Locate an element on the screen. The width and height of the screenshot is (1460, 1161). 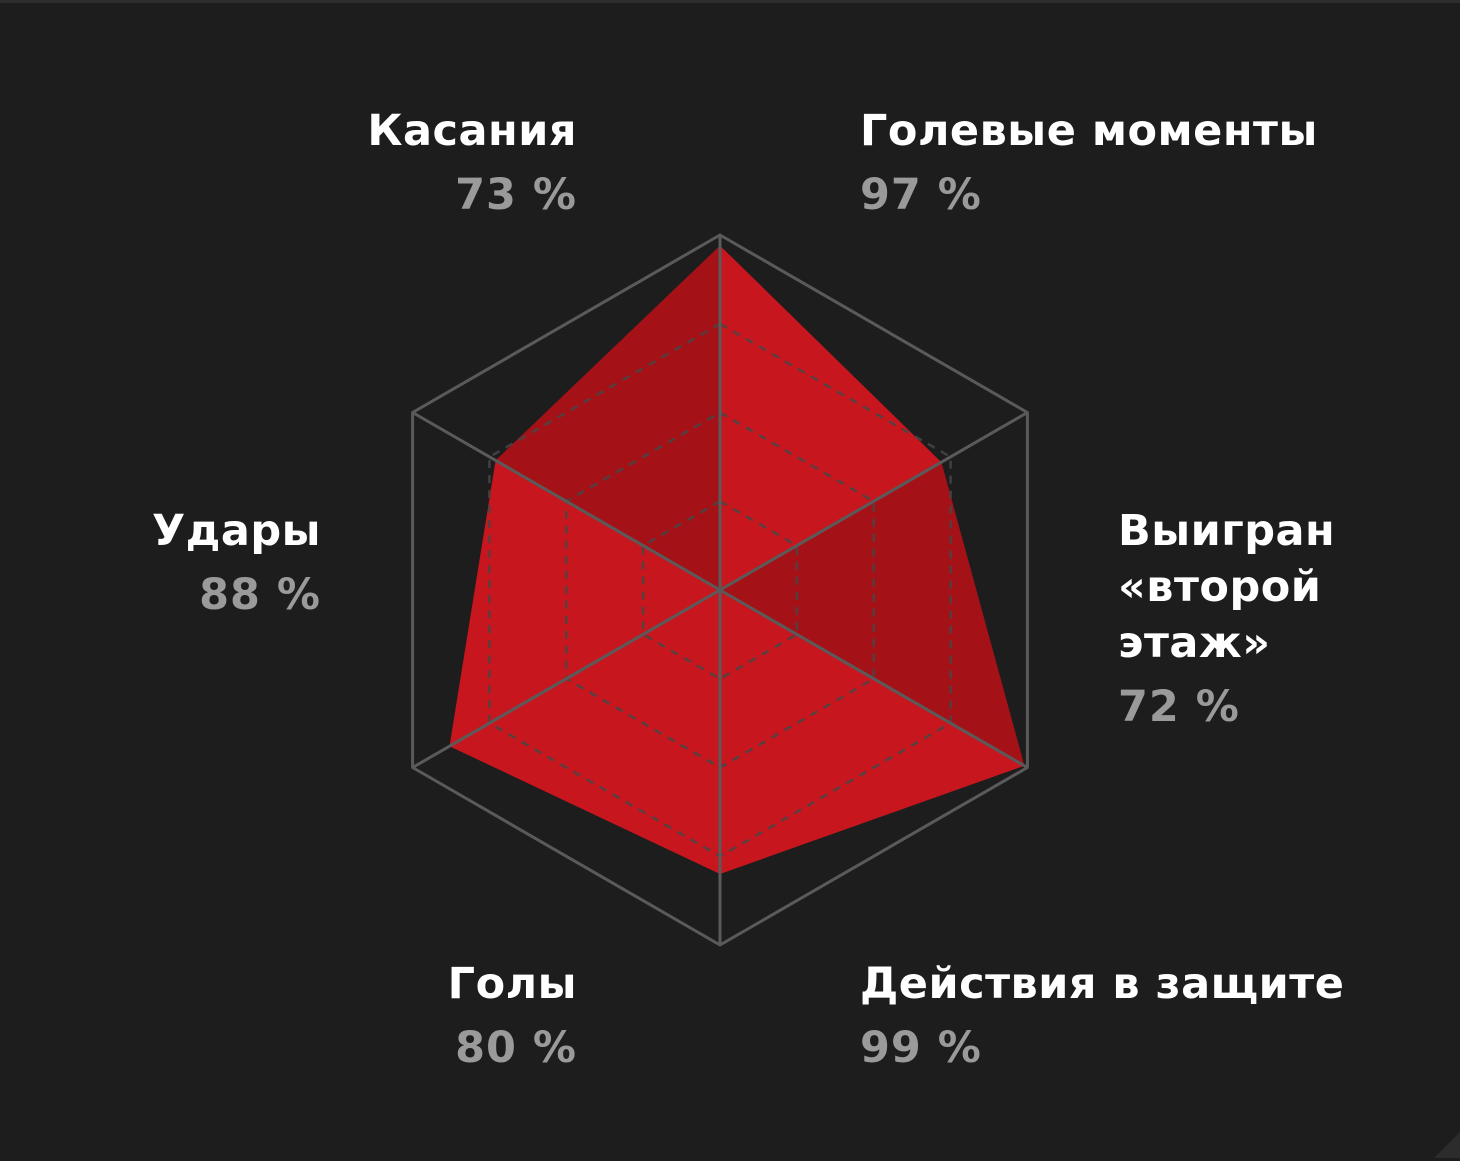
axis-label-goals: Голы 80 % is located at coordinates (512, 1016).